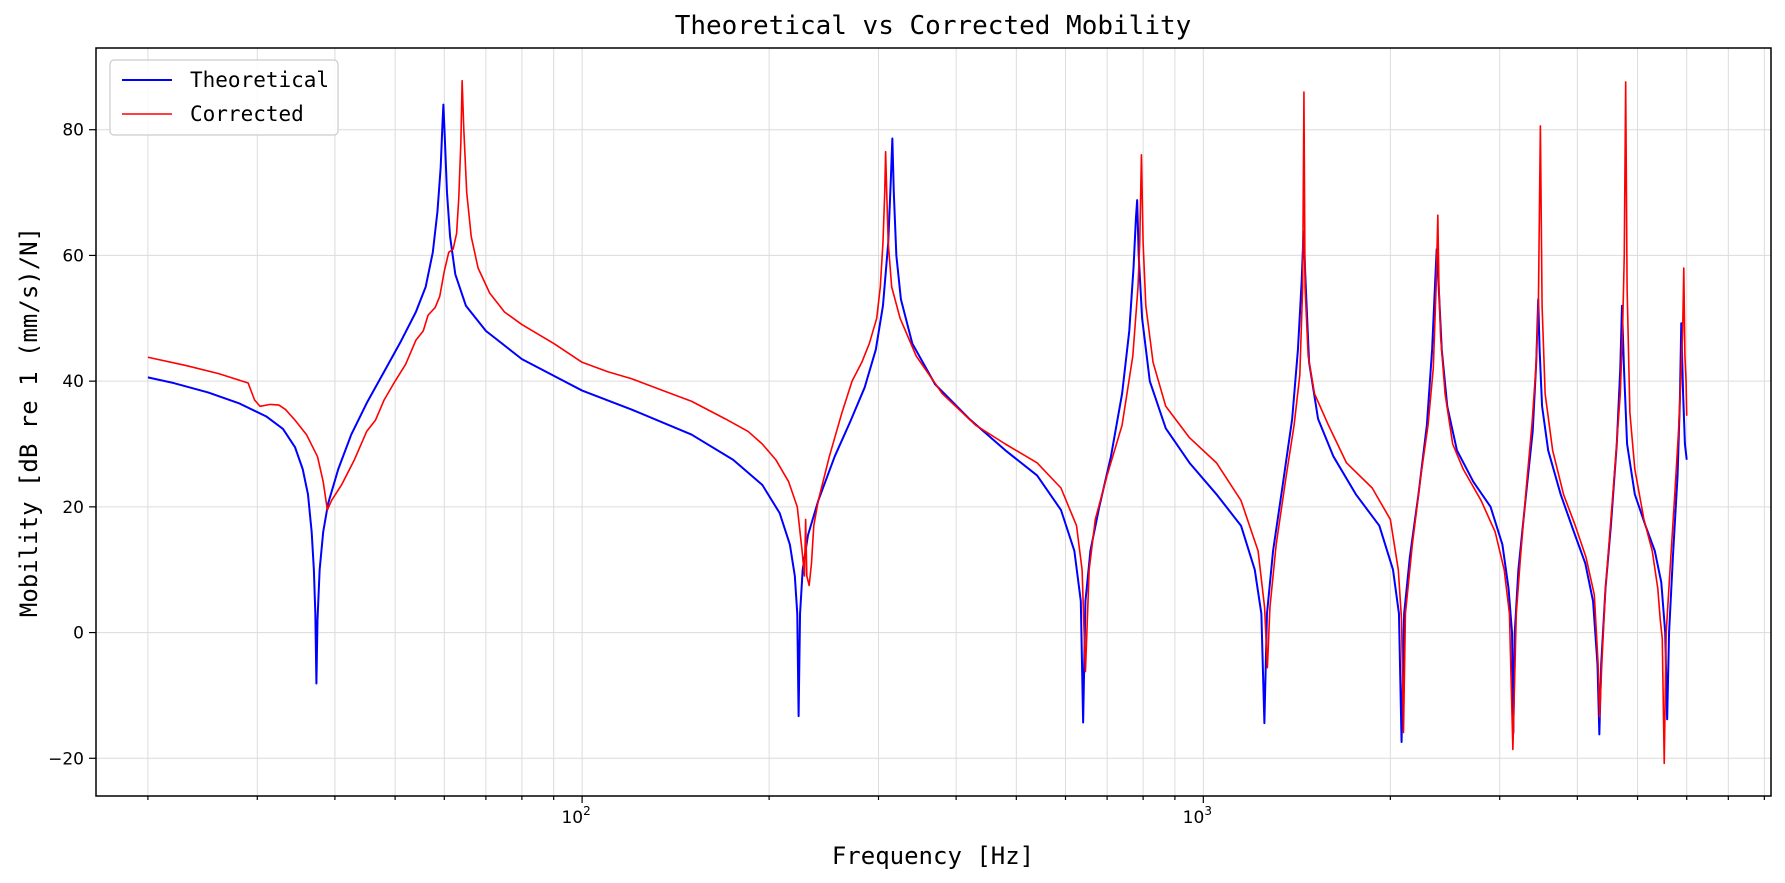  I want to click on y-tick-label: −20, so click(66, 759).